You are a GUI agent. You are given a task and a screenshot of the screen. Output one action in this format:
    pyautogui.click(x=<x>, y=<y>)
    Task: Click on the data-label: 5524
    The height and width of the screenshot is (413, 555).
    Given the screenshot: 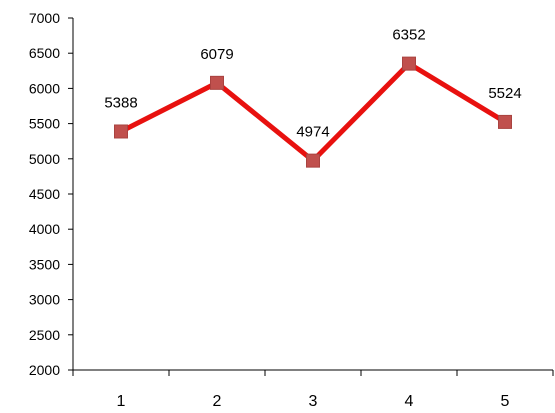 What is the action you would take?
    pyautogui.click(x=504, y=93)
    